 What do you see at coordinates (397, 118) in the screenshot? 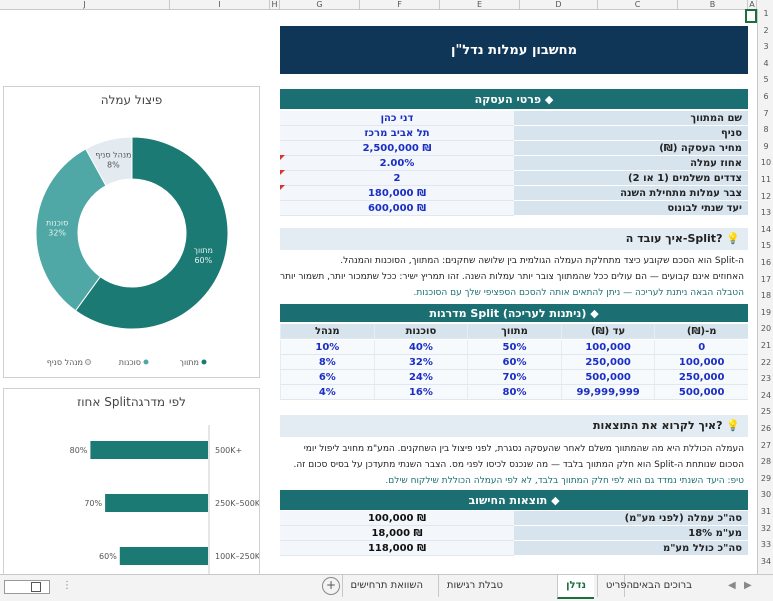
I see `deal-row-value: דני כהן` at bounding box center [397, 118].